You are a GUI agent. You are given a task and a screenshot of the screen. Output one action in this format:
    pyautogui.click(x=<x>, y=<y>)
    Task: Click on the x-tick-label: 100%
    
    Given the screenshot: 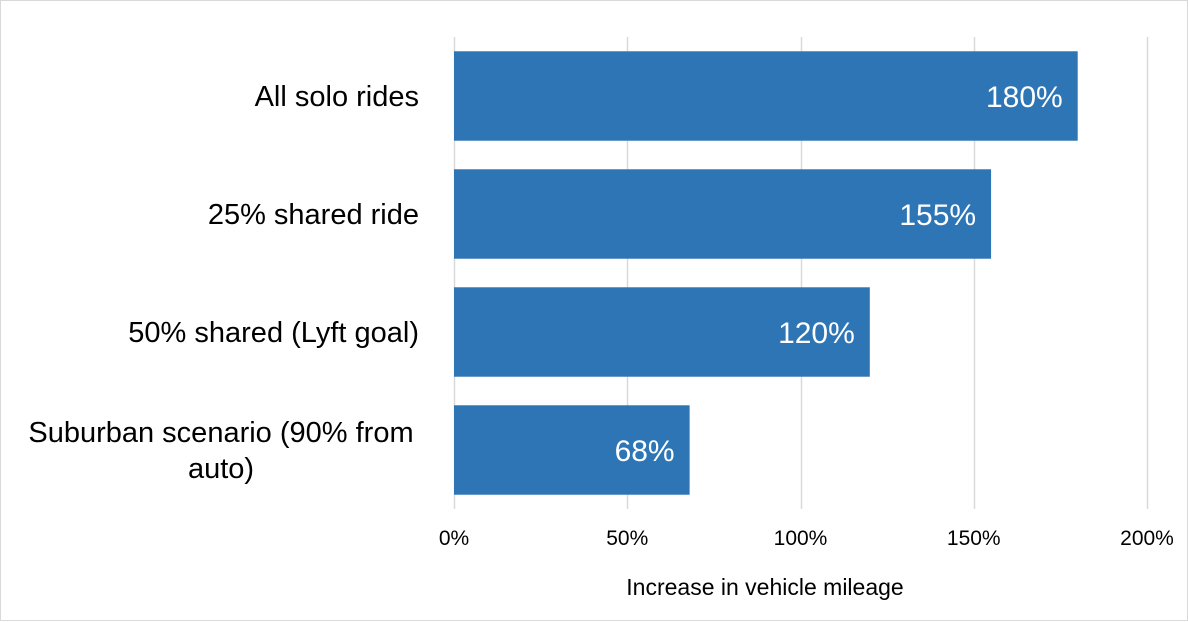 What is the action you would take?
    pyautogui.click(x=801, y=538)
    